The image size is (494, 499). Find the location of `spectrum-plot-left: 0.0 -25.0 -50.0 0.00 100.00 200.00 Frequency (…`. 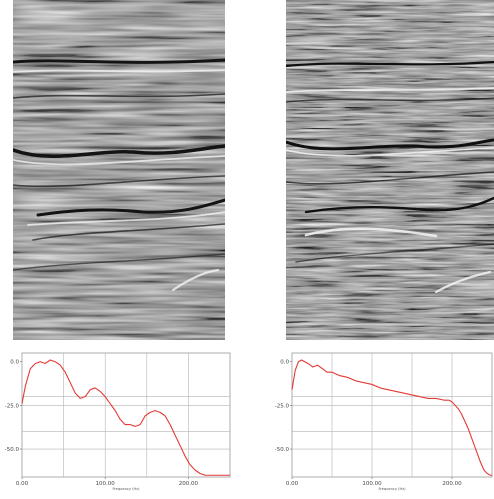

spectrum-plot-left: 0.0 -25.0 -50.0 0.00 100.00 200.00 Frequency (… is located at coordinates (118, 421).